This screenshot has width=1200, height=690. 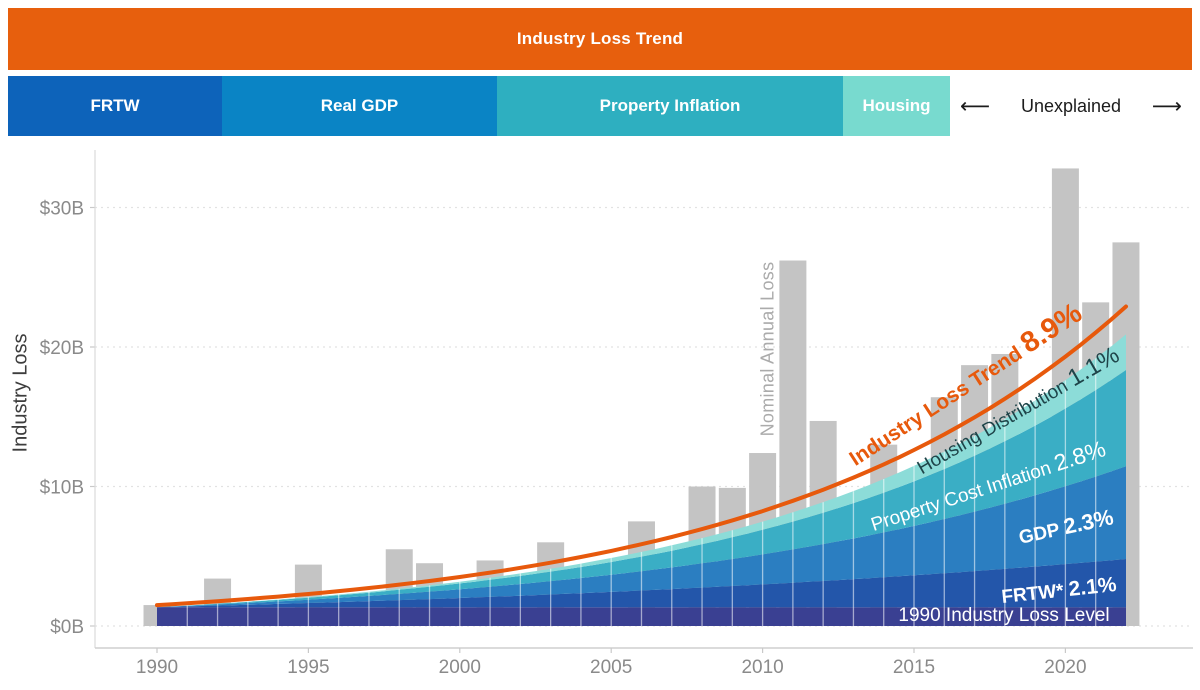 I want to click on factor-segment-real-gdp: Real GDP, so click(x=359, y=106).